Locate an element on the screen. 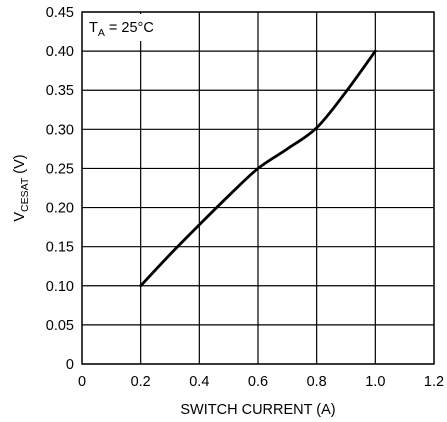 This screenshot has width=447, height=422. annotation-main: T is located at coordinates (93, 28).